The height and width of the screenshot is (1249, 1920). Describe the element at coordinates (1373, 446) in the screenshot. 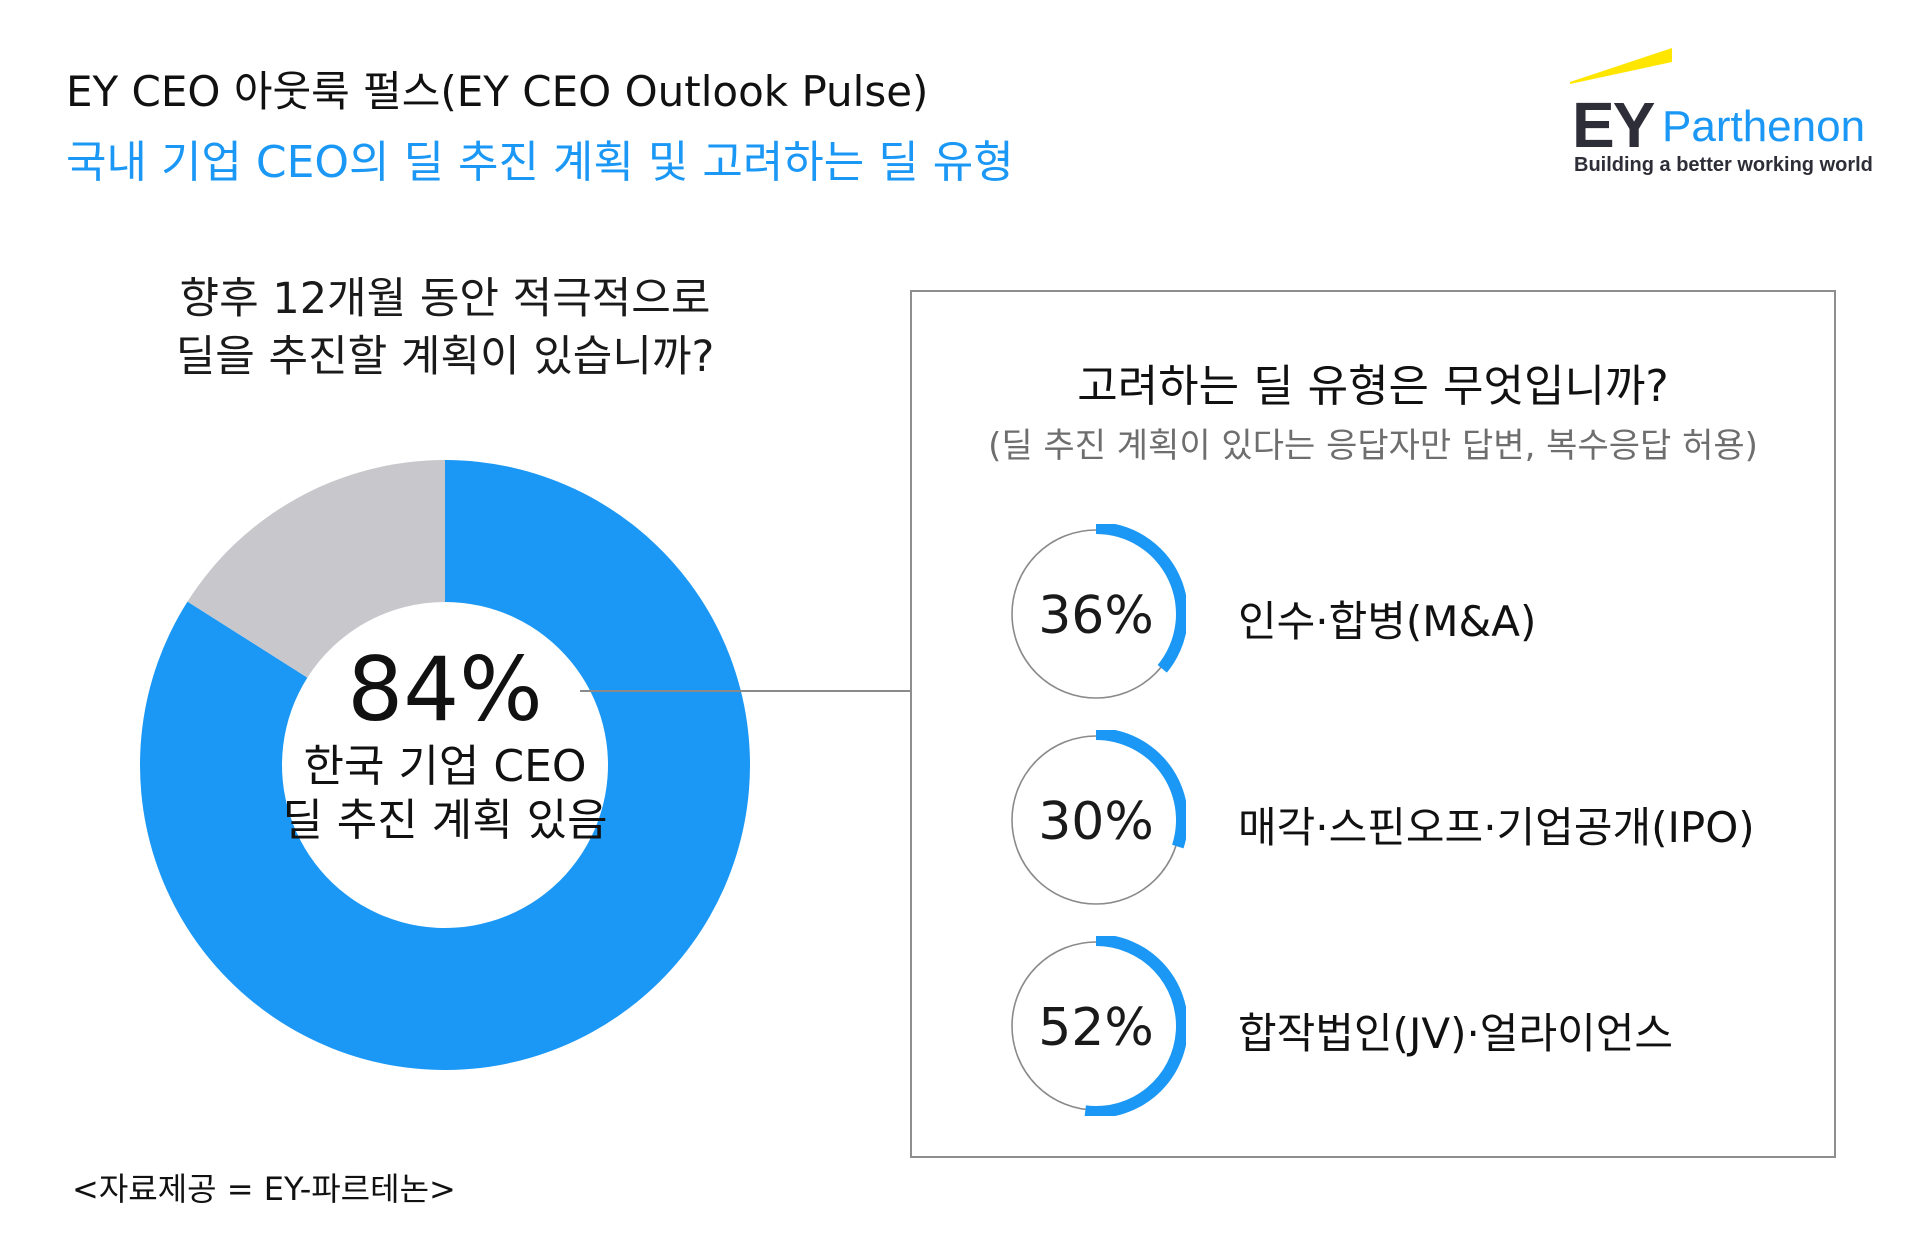

I see `panel-note: (딜 추진 계획이 있다는 응답자만 답변, 복수응답 허용)` at that location.